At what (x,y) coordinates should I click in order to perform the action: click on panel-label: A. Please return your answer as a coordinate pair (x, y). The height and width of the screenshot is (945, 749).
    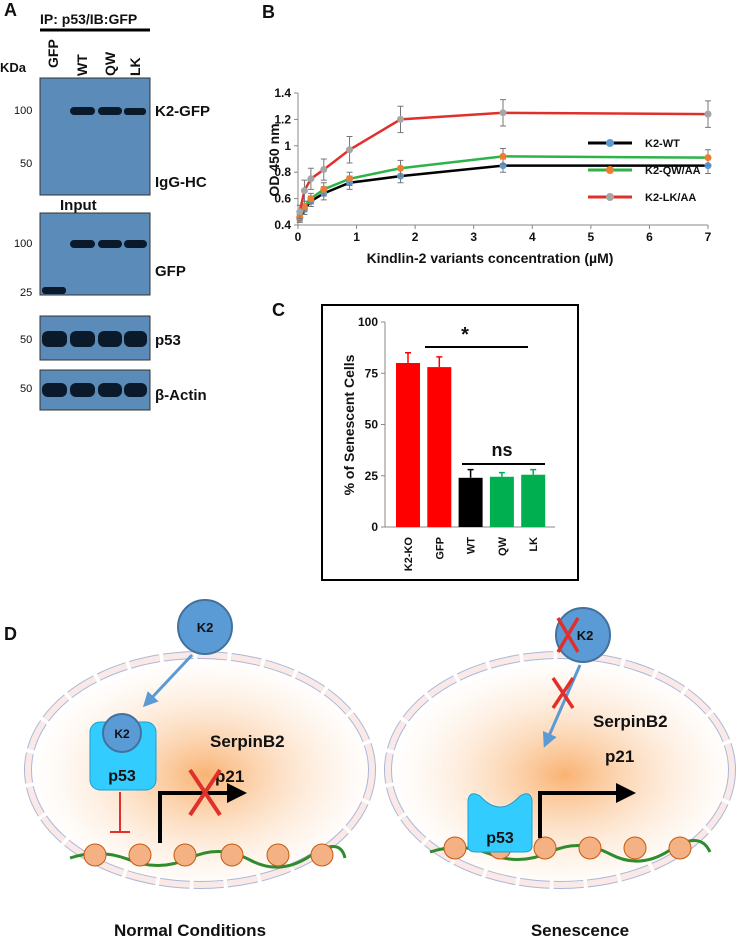
    Looking at the image, I should click on (10, 10).